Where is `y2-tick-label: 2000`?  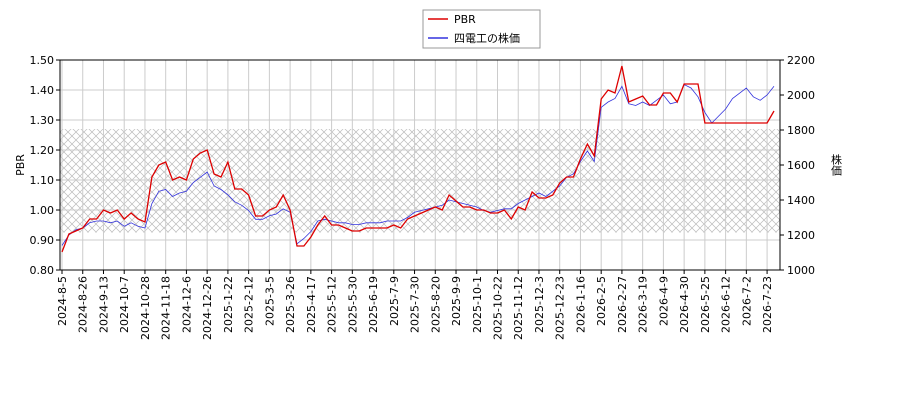
y2-tick-label: 2000 is located at coordinates (801, 95).